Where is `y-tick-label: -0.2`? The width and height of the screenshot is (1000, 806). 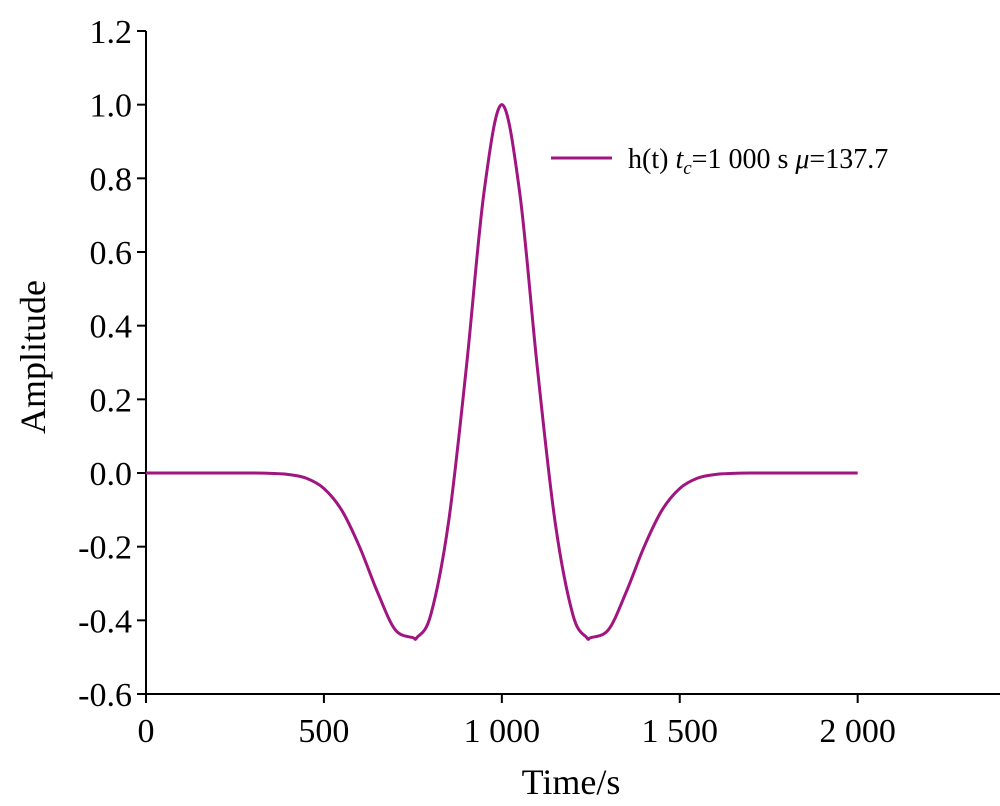 y-tick-label: -0.2 is located at coordinates (105, 548).